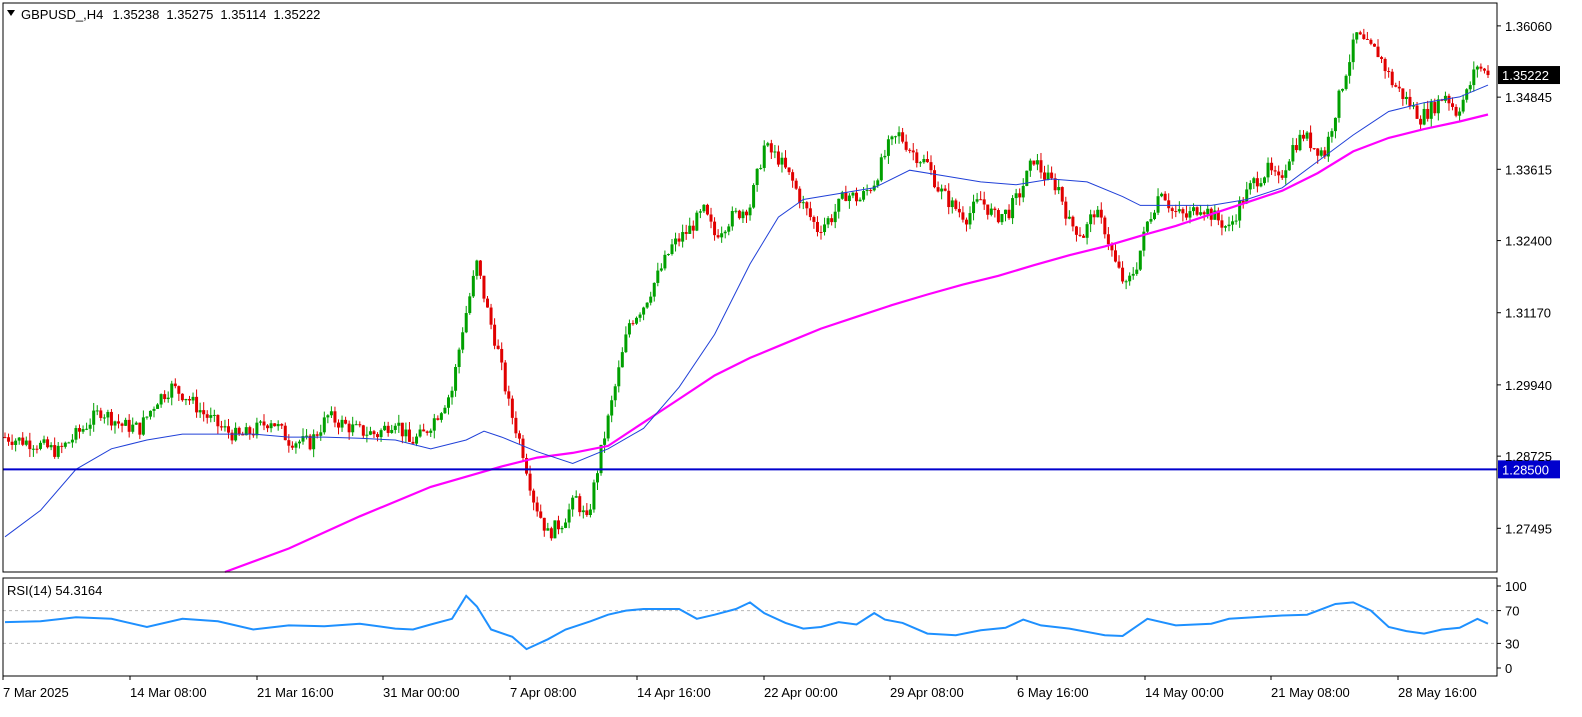 The image size is (1582, 717). What do you see at coordinates (1184, 692) in the screenshot?
I see `time-tick-label: 14 May 00:00` at bounding box center [1184, 692].